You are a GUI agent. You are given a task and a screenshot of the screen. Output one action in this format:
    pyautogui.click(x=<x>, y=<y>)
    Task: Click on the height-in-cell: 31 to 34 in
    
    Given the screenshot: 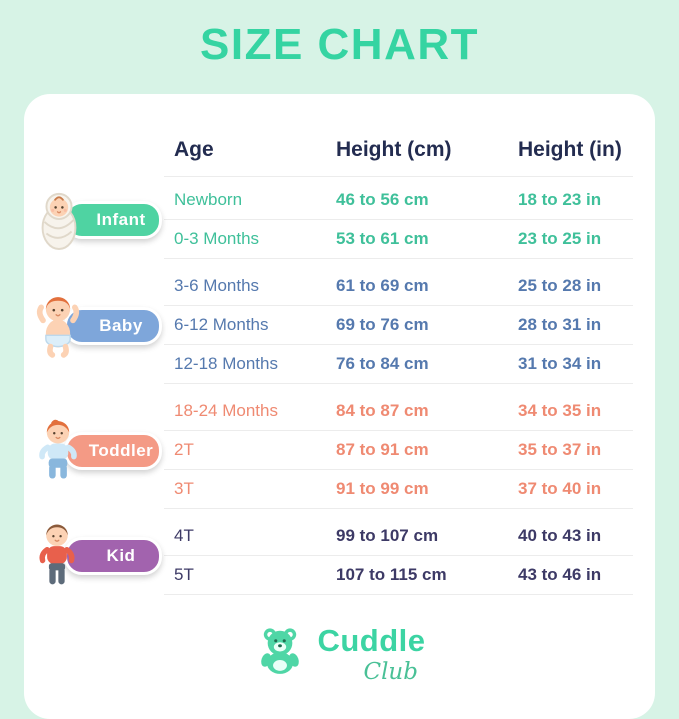 What is the action you would take?
    pyautogui.click(x=560, y=363)
    